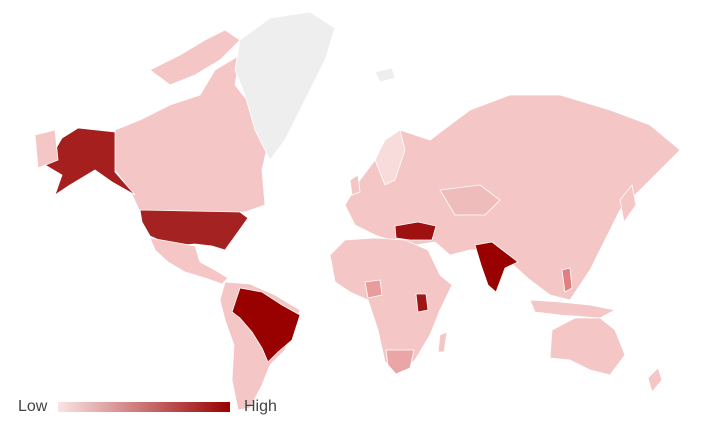 Image resolution: width=728 pixels, height=429 pixels. I want to click on africa, so click(391, 305).